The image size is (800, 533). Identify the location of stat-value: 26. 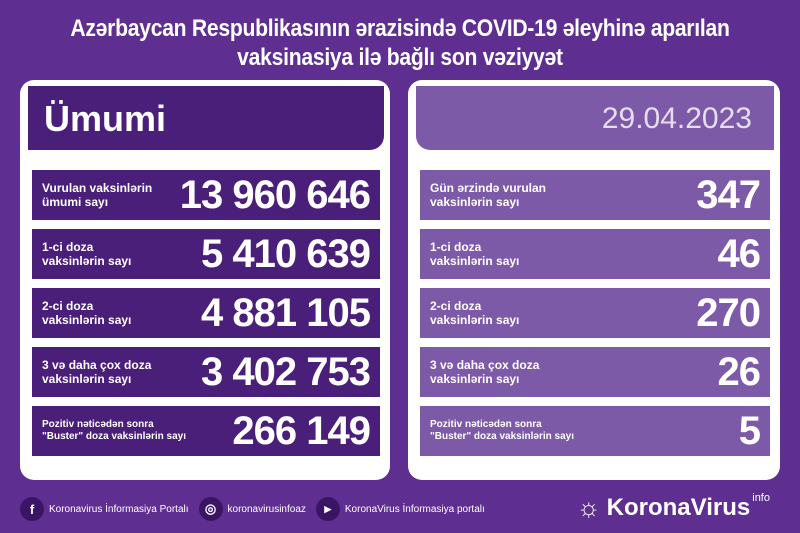
(739, 371).